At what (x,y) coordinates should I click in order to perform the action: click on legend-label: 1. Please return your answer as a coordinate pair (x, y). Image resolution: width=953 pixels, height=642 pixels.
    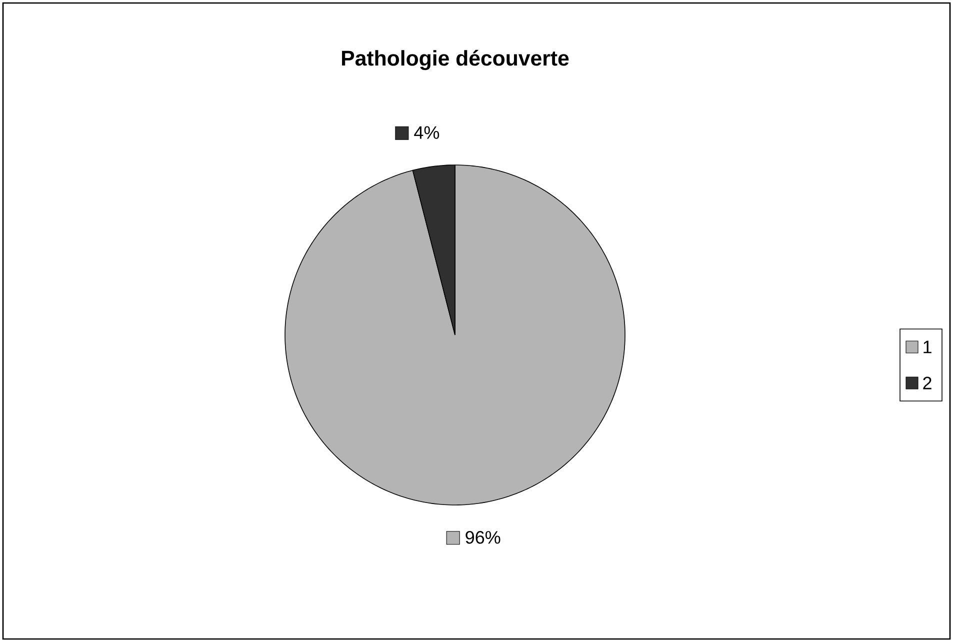
    Looking at the image, I should click on (928, 347).